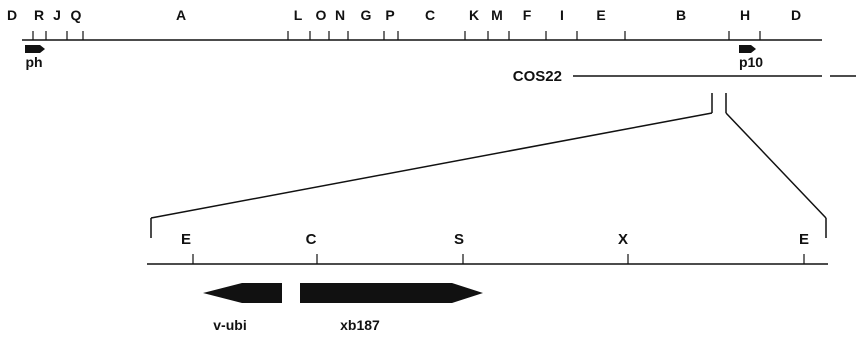 The image size is (858, 337). I want to click on site-label-x: X, so click(623, 239).